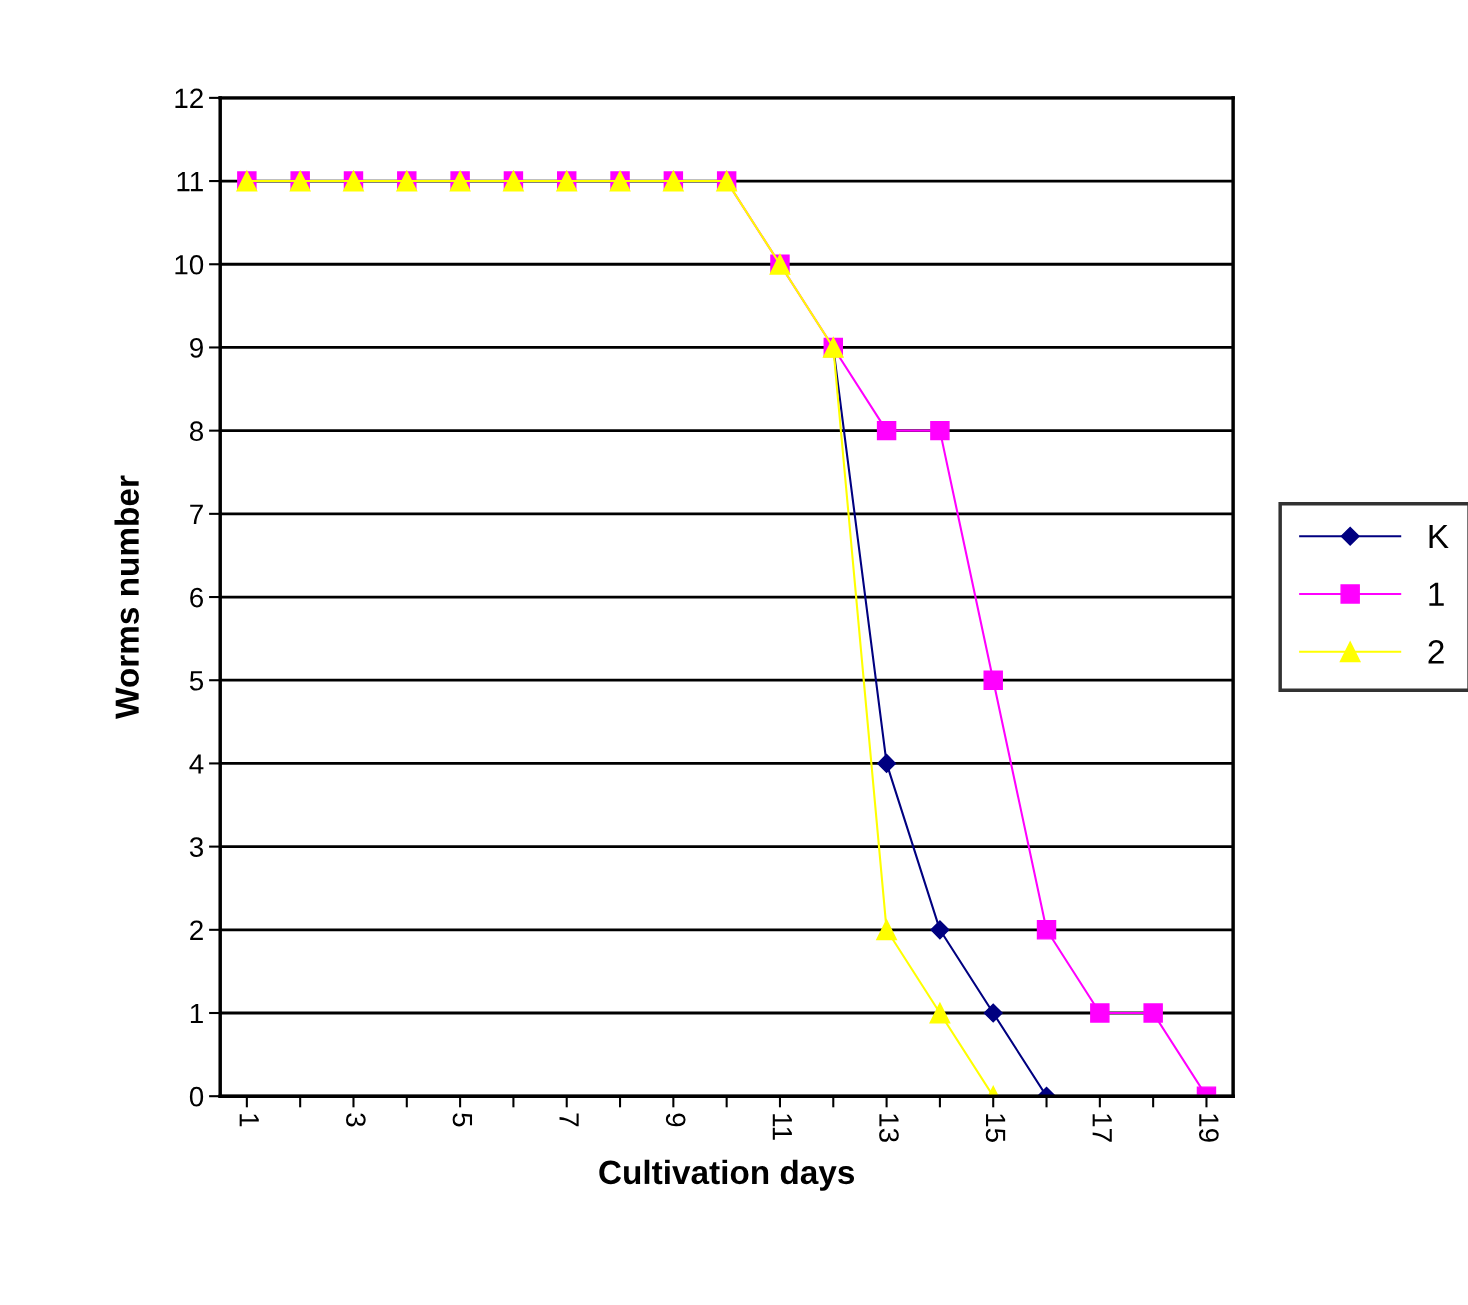 The width and height of the screenshot is (1468, 1305). What do you see at coordinates (189, 264) in the screenshot?
I see `y-tick-label: 10` at bounding box center [189, 264].